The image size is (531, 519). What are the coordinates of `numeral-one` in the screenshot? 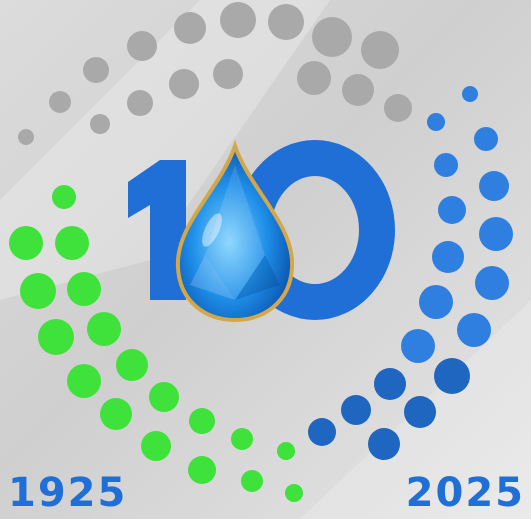 It's located at (157, 230).